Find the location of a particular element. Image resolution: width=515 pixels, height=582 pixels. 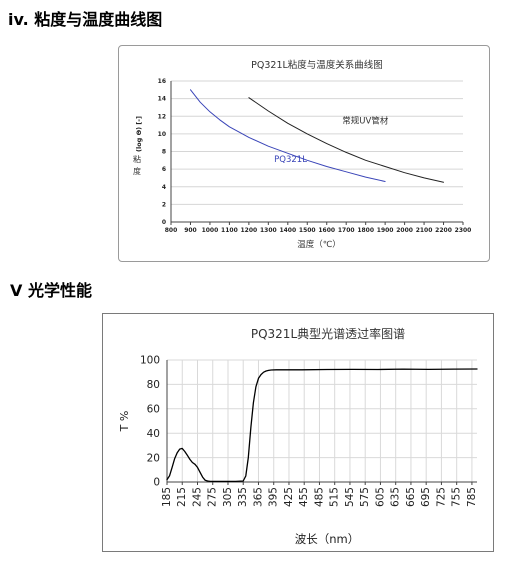

y-tick-label: 8 is located at coordinates (164, 152).